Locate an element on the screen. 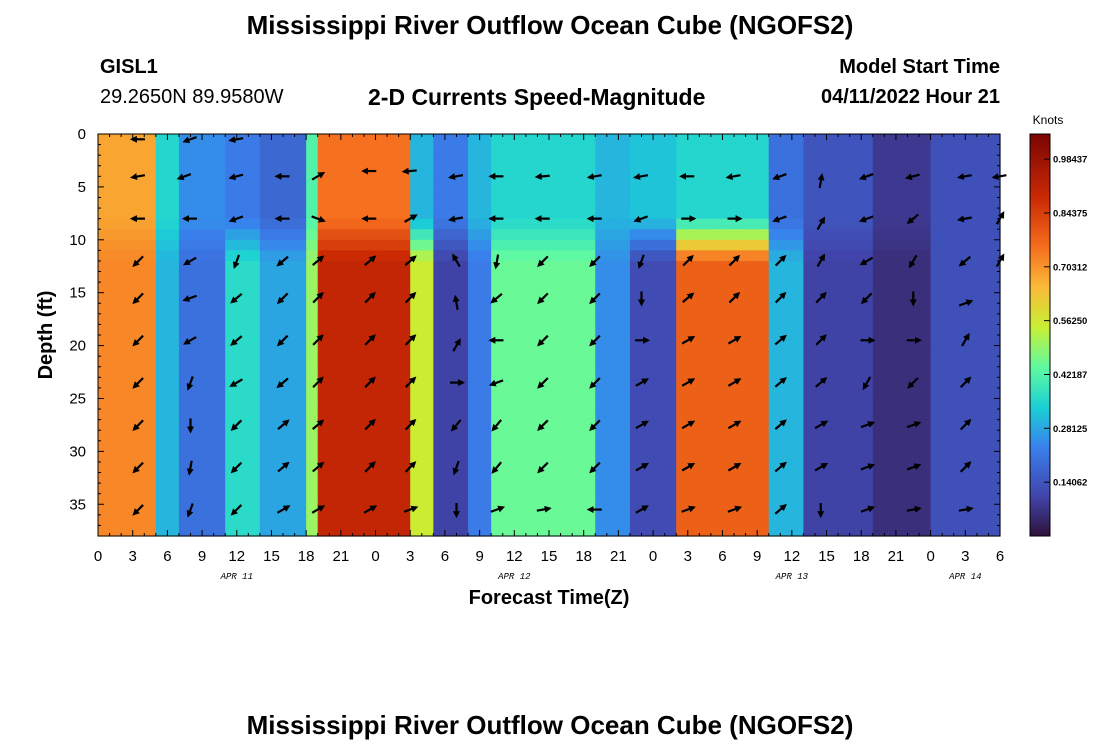 The image size is (1100, 750). x-tick-label: 3 is located at coordinates (133, 556).